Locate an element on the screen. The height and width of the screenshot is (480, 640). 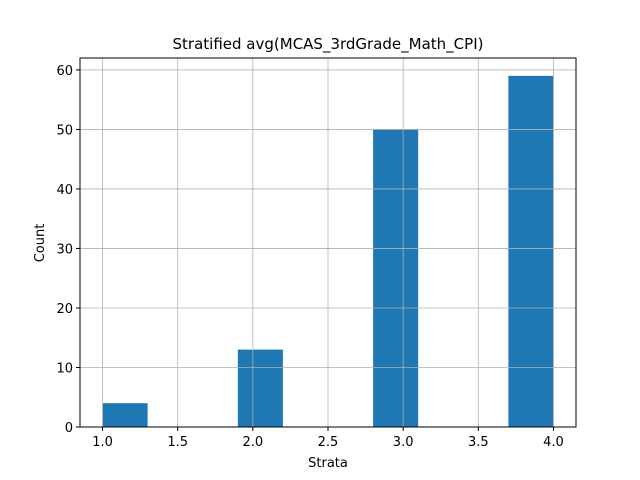
x-tick-label-2.0: 2.0 is located at coordinates (253, 442).